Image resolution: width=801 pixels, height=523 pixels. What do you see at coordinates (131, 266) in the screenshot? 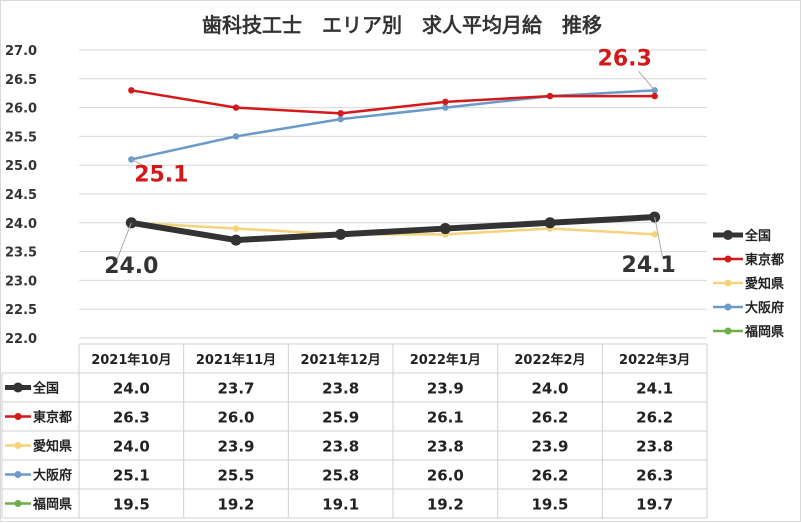
I see `callout-label: 24.0` at bounding box center [131, 266].